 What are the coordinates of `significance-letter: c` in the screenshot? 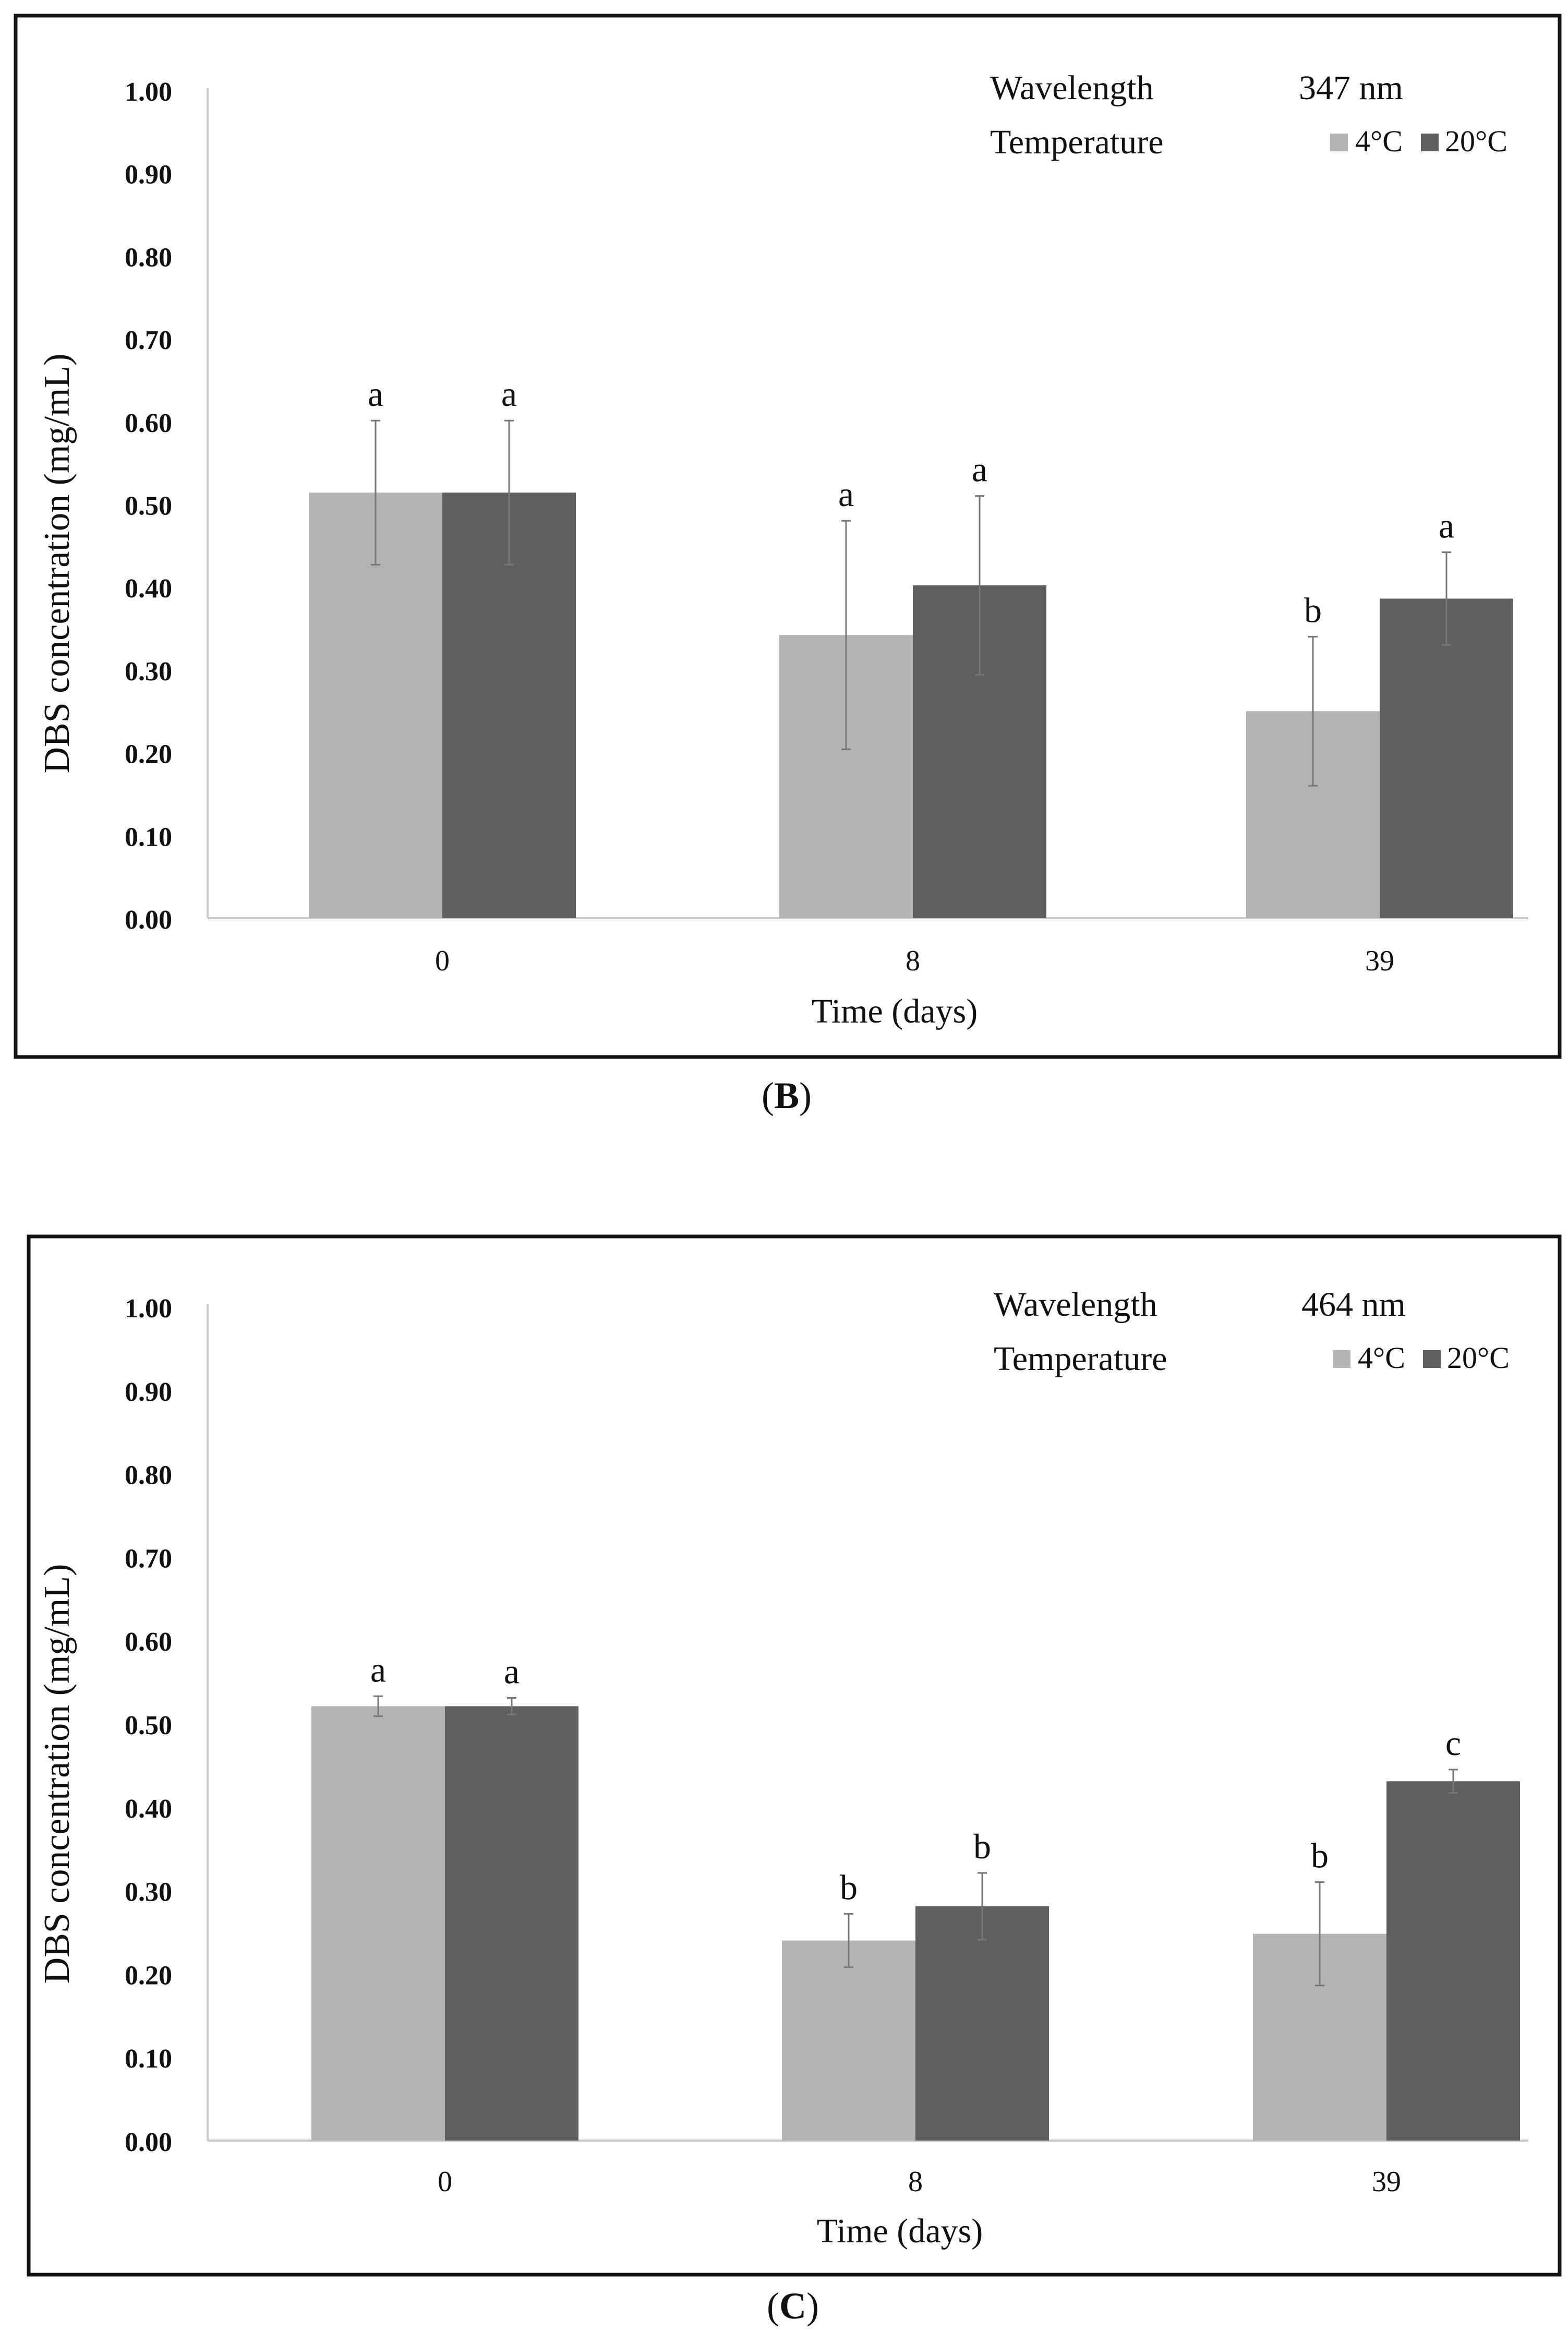 It's located at (1453, 1743).